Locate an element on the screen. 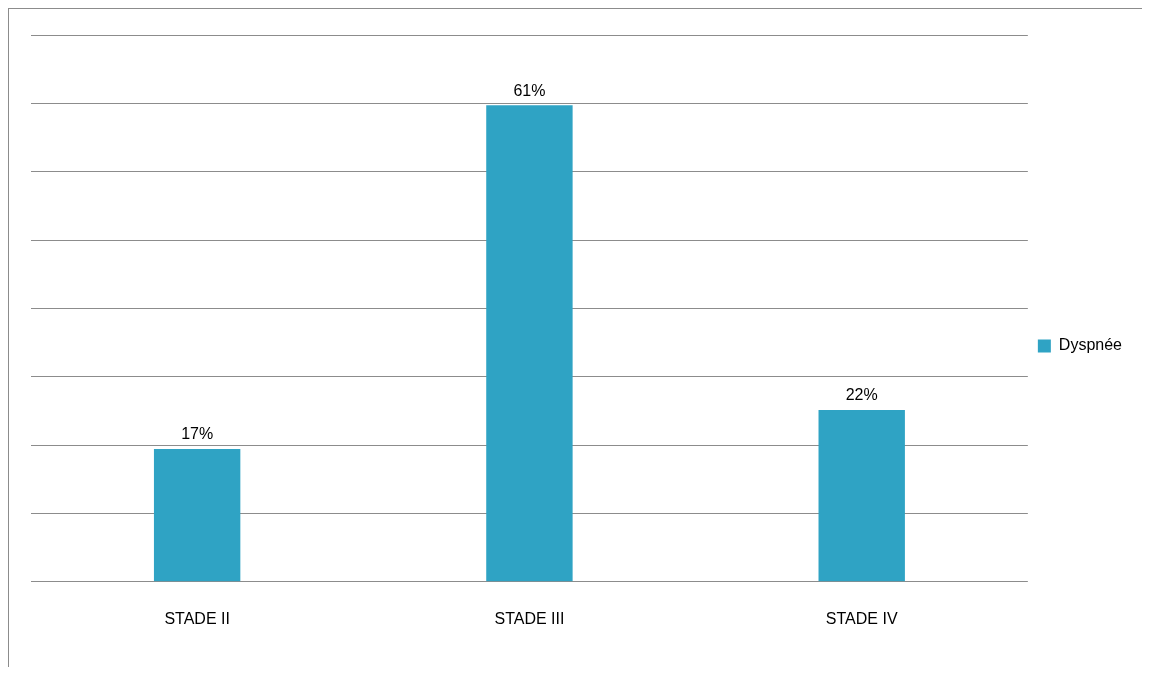  legend-label: Dyspnée is located at coordinates (1090, 345).